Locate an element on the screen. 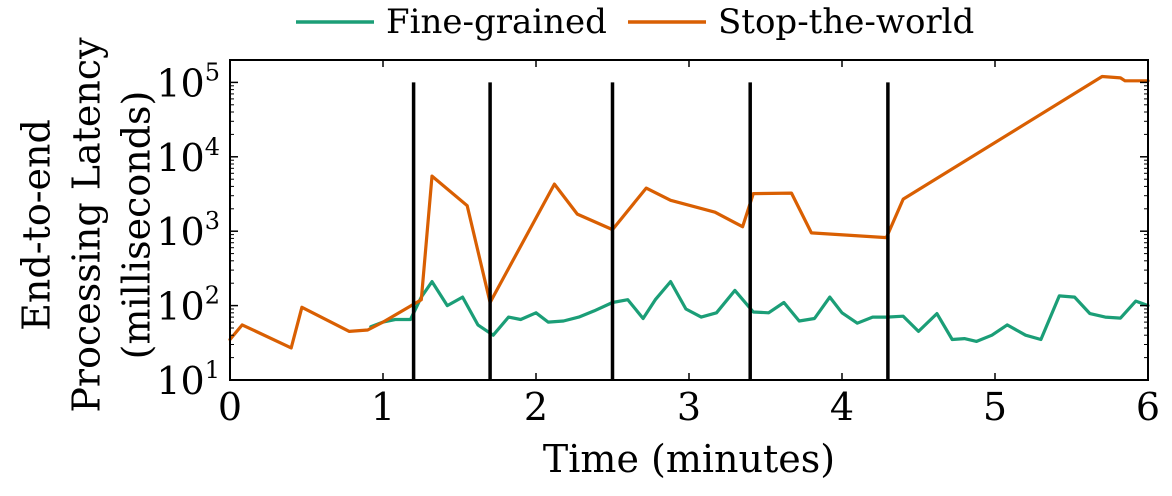 Image resolution: width=1172 pixels, height=496 pixels. y-tick-label: 10¹ is located at coordinates (188, 379).